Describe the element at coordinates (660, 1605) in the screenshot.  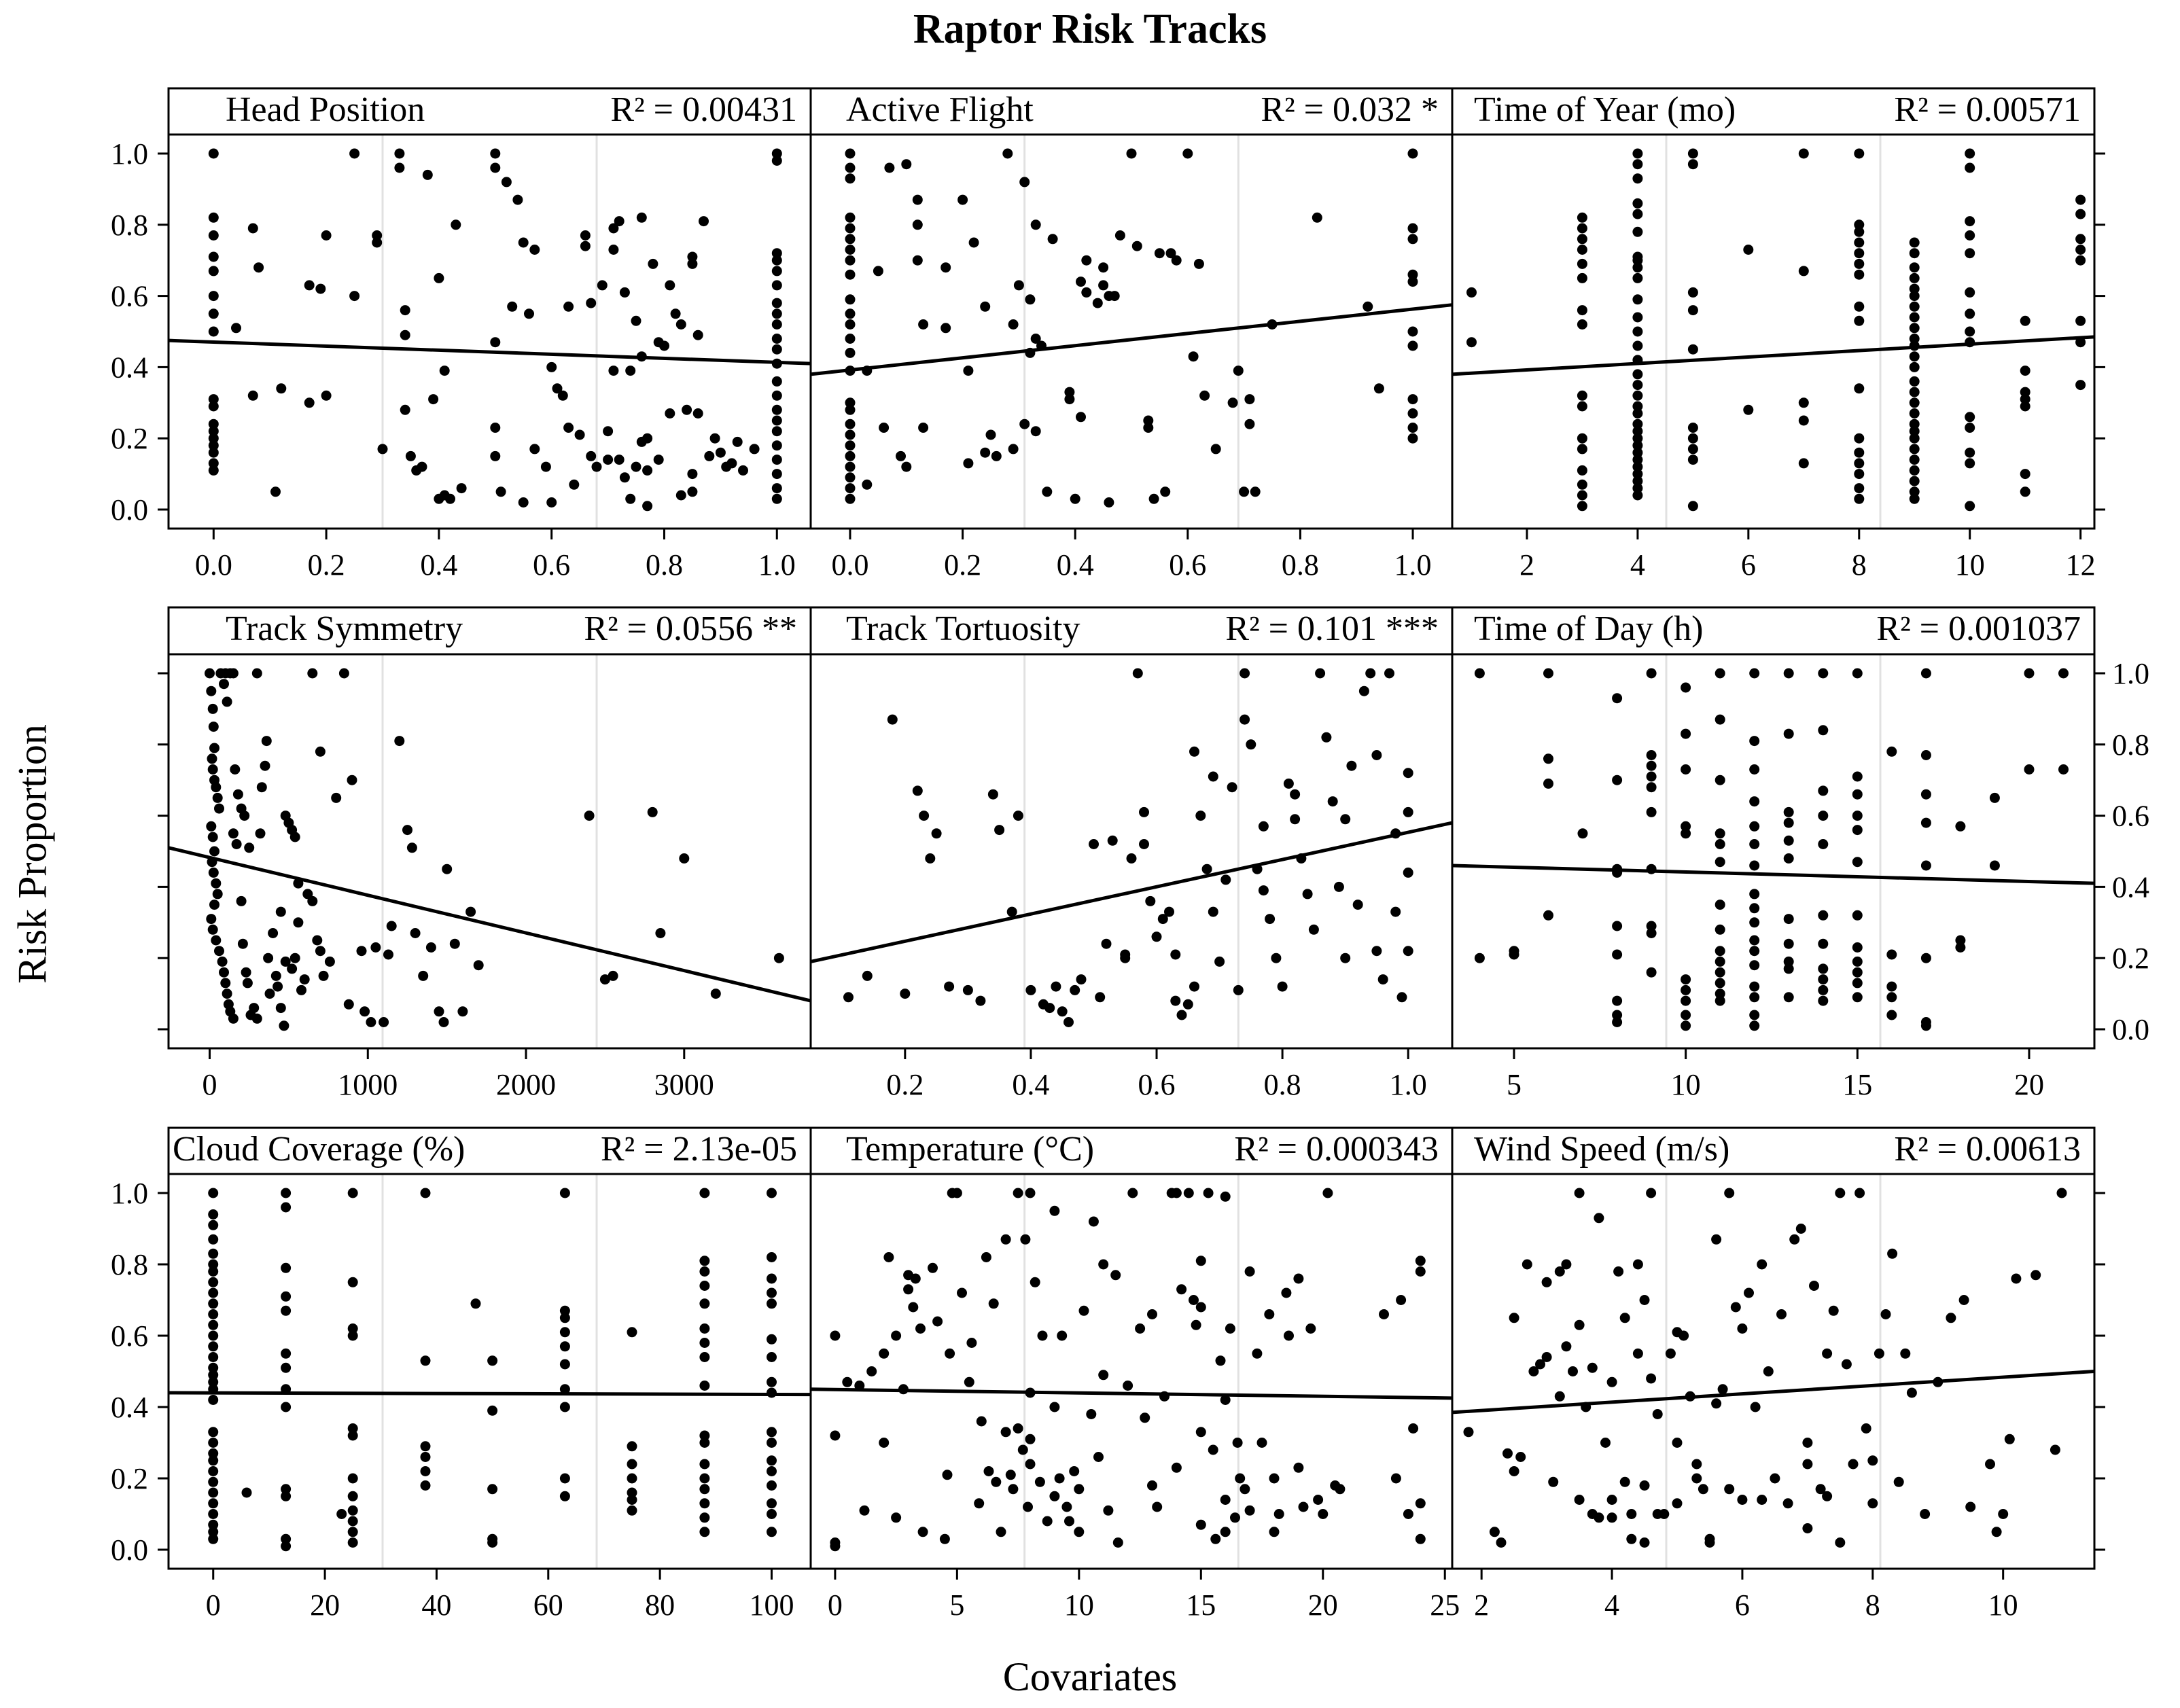
I see `x-tick-label: 80` at that location.